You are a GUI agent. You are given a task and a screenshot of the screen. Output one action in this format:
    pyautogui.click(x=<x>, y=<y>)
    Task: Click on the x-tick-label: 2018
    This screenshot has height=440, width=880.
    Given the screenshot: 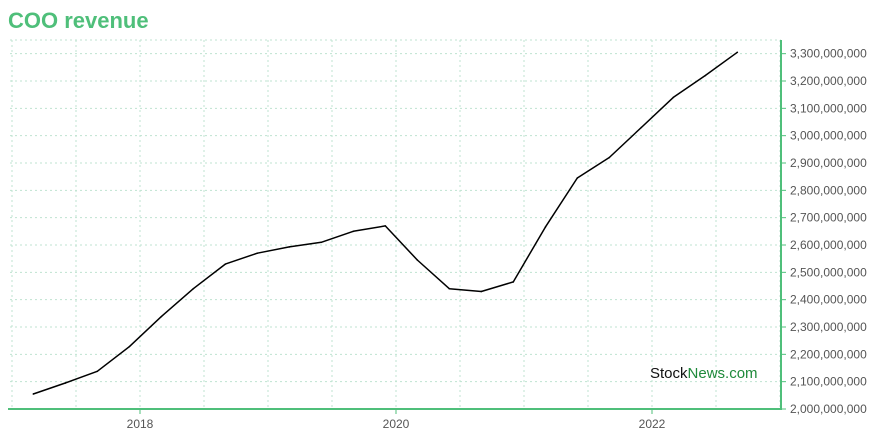 What is the action you would take?
    pyautogui.click(x=140, y=424)
    